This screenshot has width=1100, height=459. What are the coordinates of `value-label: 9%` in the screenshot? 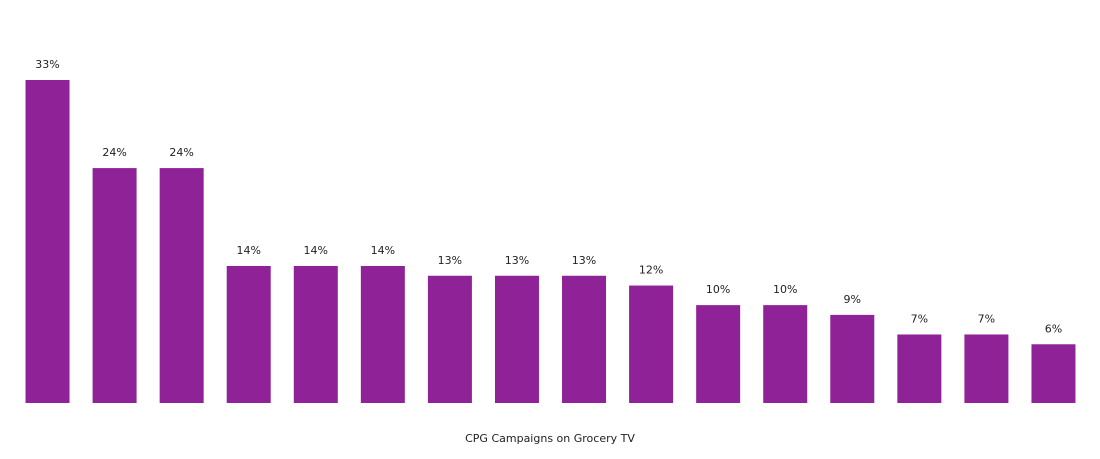 It's located at (852, 299).